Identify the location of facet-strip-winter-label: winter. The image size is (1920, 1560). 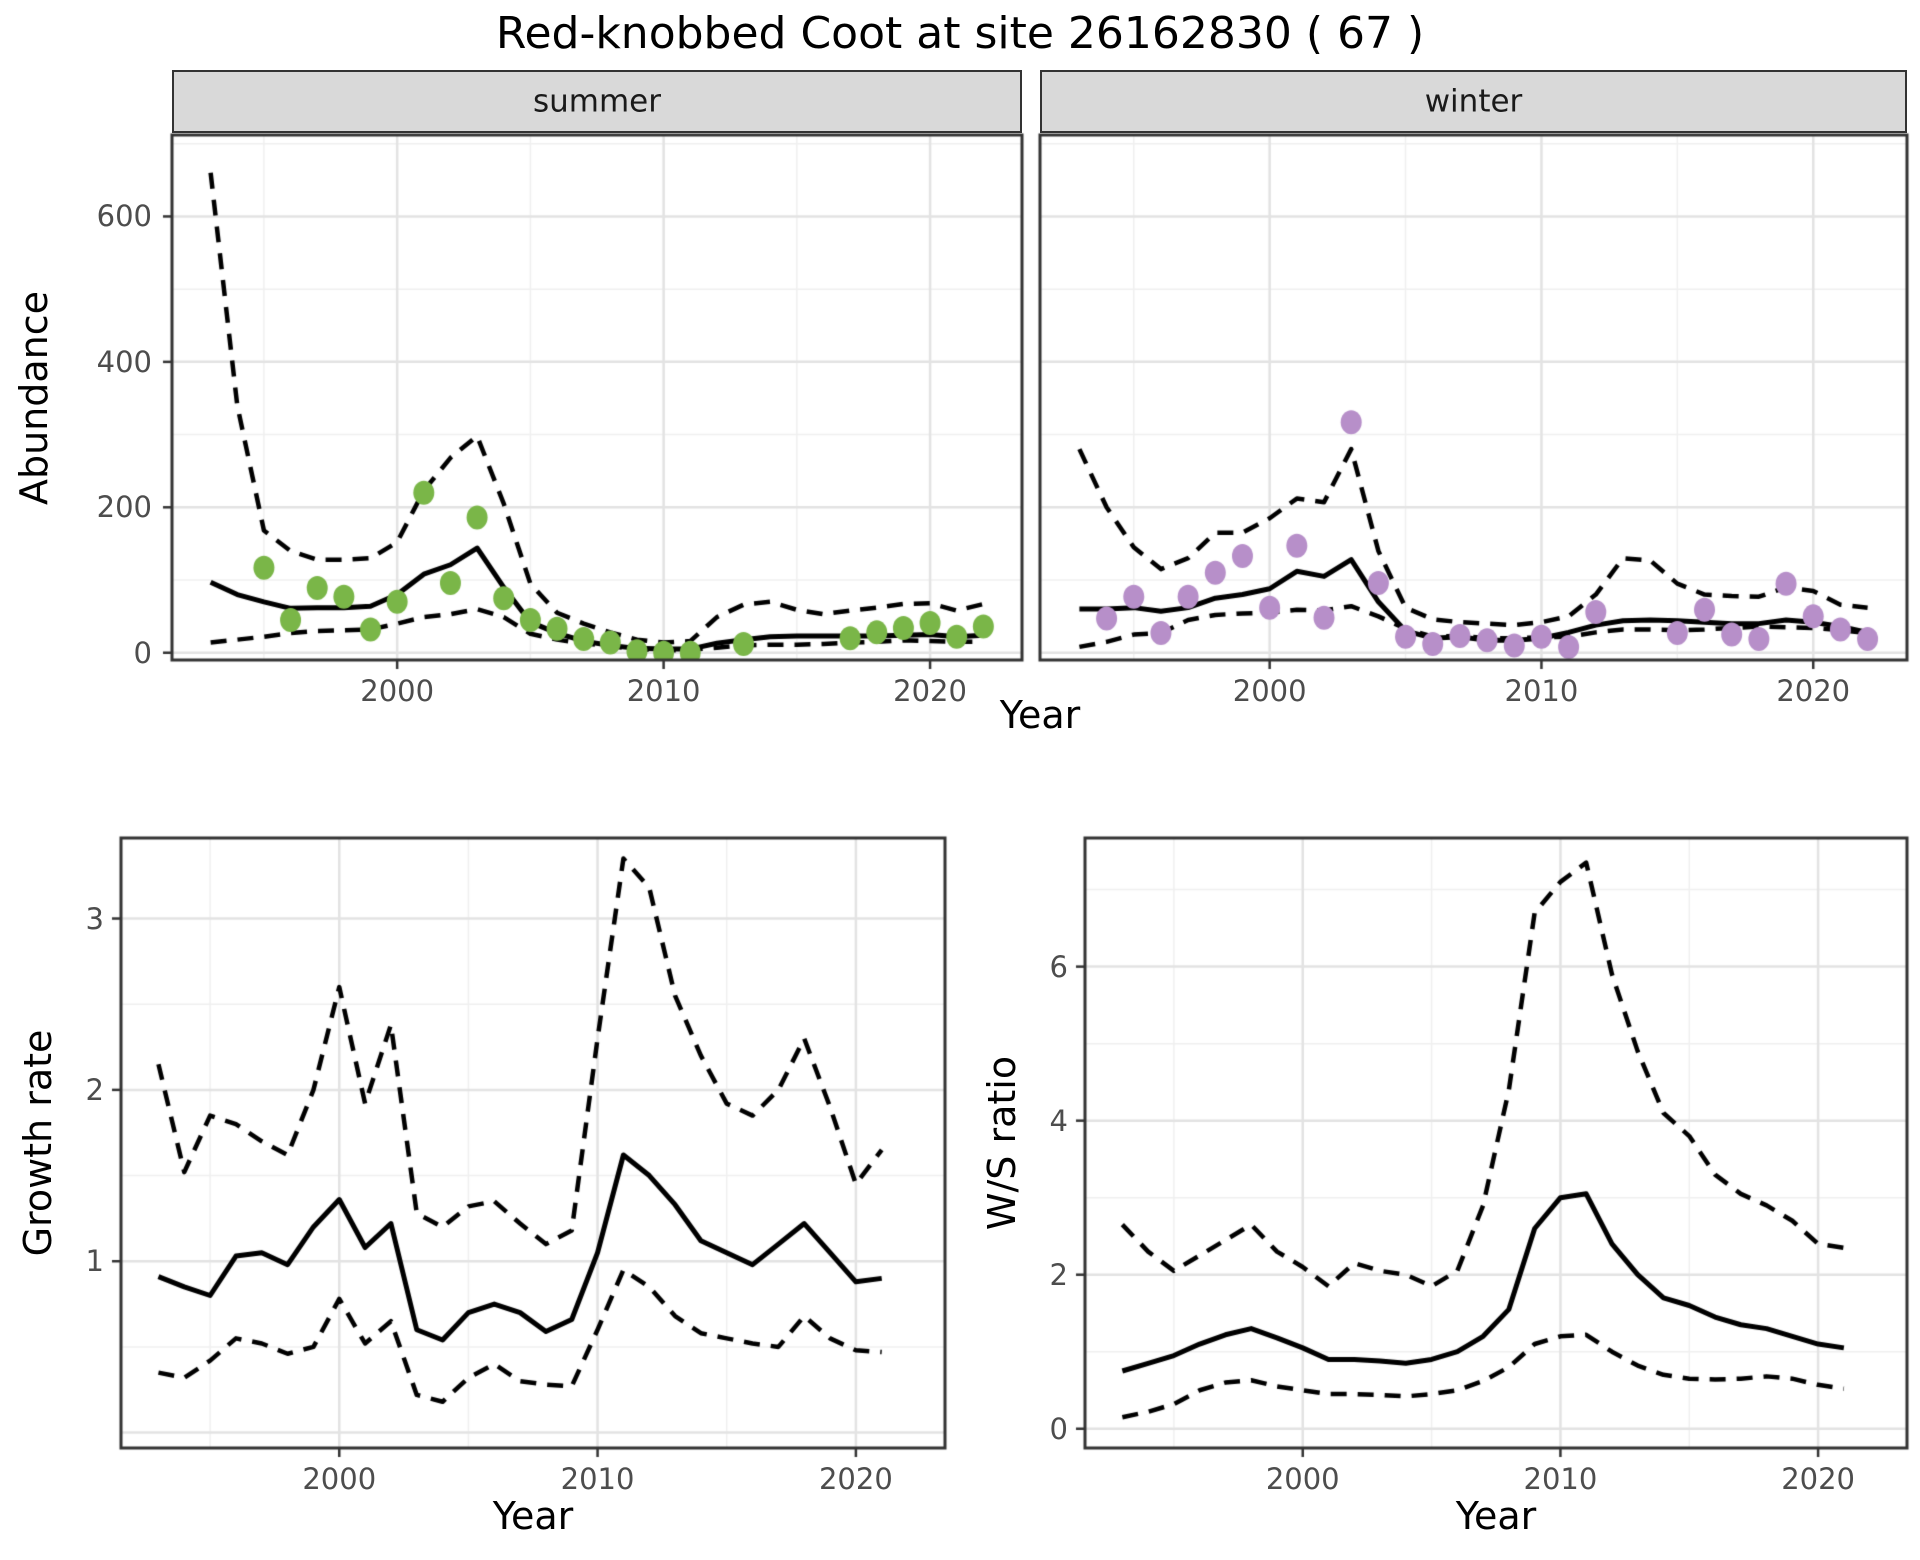
(1473, 100).